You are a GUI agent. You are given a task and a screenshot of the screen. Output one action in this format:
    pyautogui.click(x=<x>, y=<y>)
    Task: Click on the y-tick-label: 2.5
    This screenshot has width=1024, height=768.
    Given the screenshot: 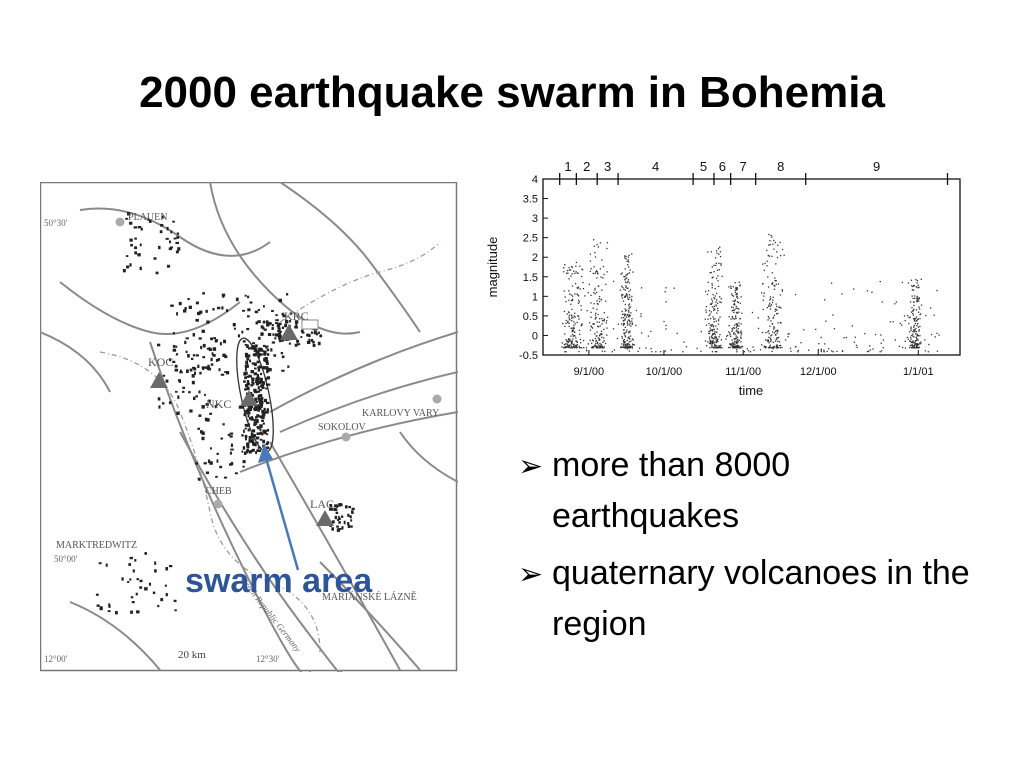 What is the action you would take?
    pyautogui.click(x=530, y=239)
    